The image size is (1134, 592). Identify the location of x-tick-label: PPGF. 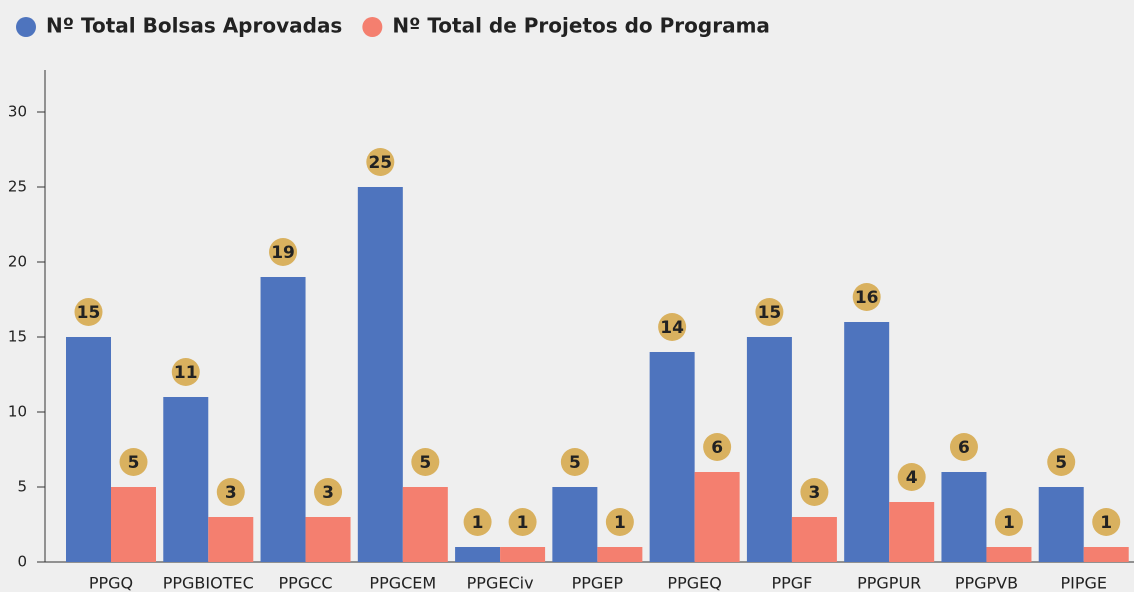
(791, 583).